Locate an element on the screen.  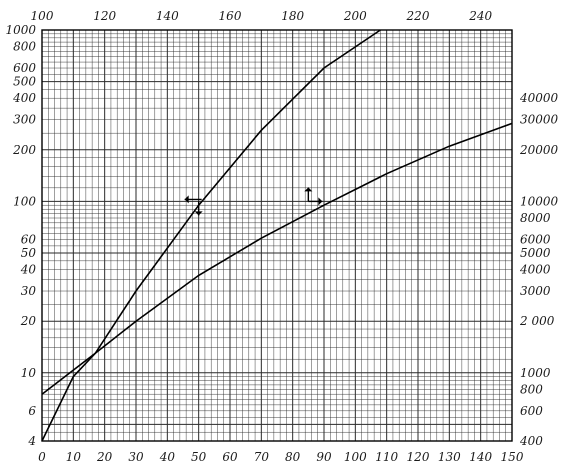
y-right-tick-label: 1000 is located at coordinates (535, 373).